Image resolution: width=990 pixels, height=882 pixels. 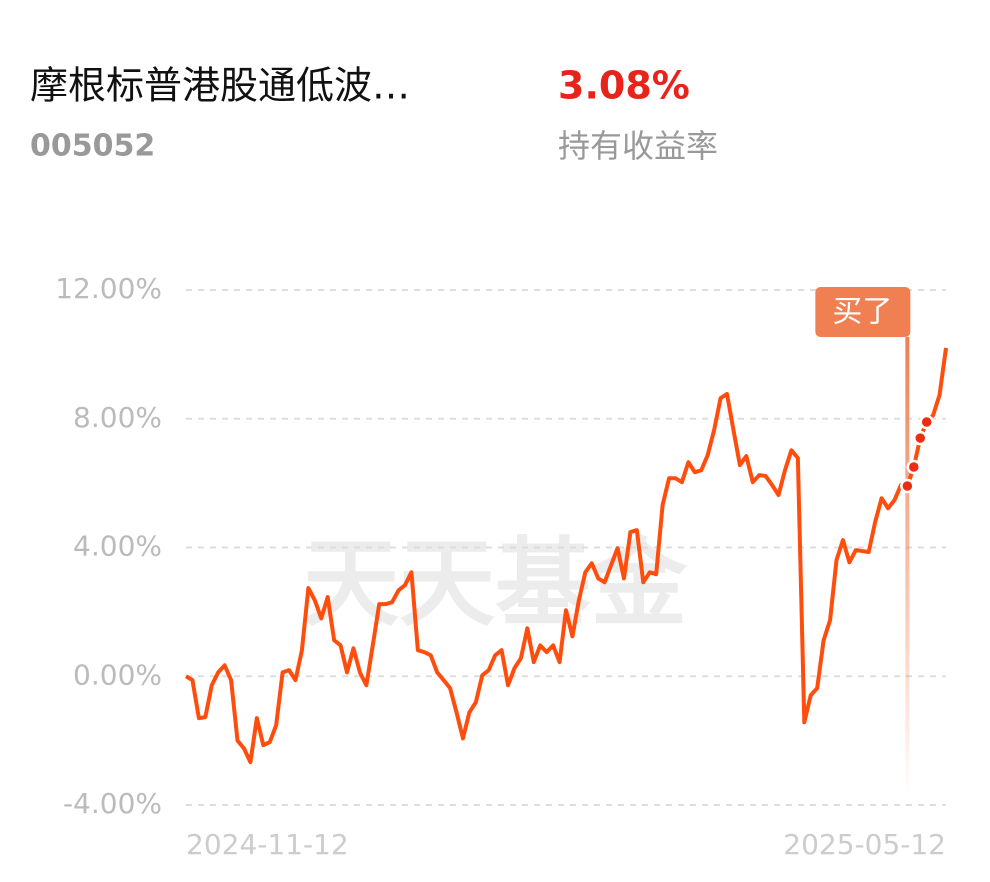 I want to click on buy-line, so click(x=907, y=567).